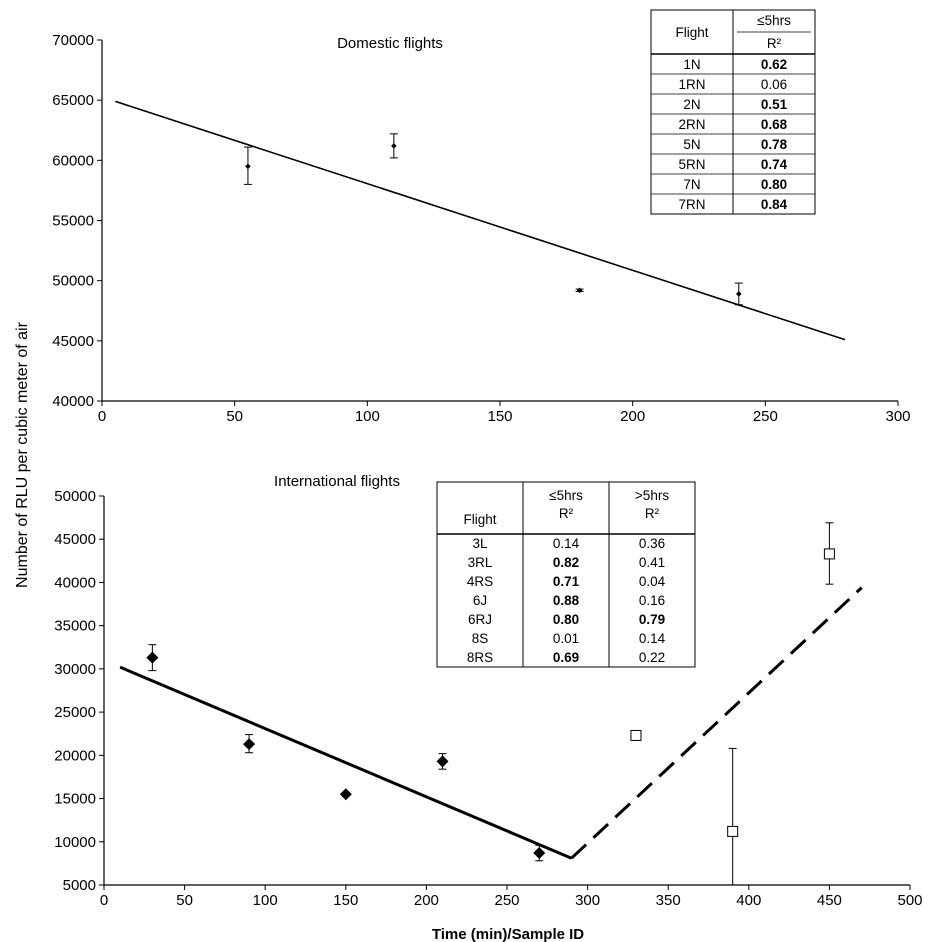 This screenshot has height=942, width=928. I want to click on y-tick-label: 10000, so click(75, 842).